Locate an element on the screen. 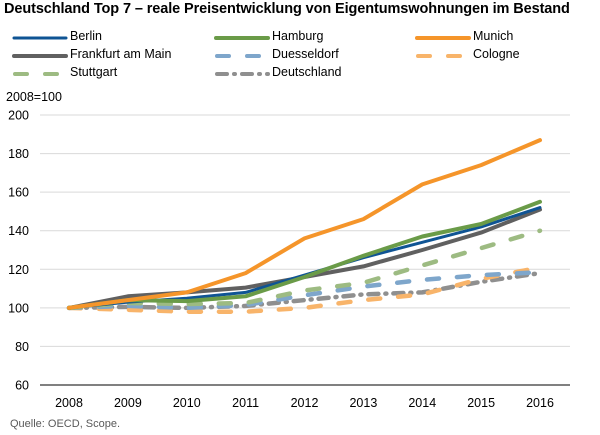 Image resolution: width=600 pixels, height=435 pixels. legend-label-deutschland: Deutschland is located at coordinates (307, 72).